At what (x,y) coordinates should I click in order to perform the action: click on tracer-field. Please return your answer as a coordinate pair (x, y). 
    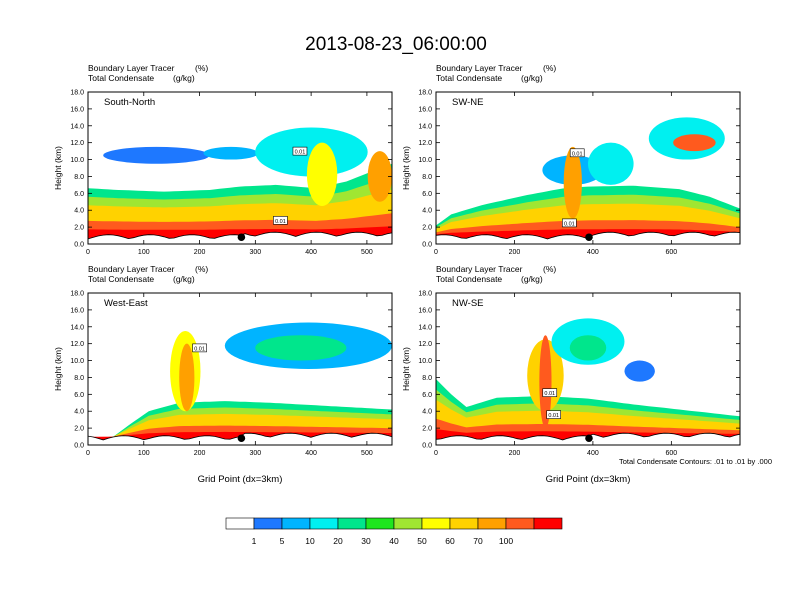
    Looking at the image, I should click on (588, 381).